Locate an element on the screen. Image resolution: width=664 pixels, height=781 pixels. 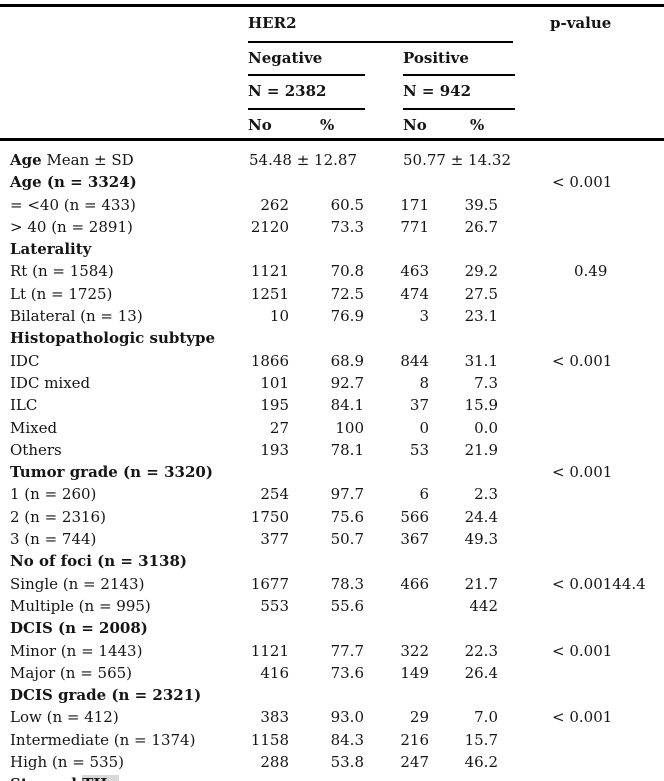
cell-positive-percent: 49.3 is located at coordinates (481, 539).